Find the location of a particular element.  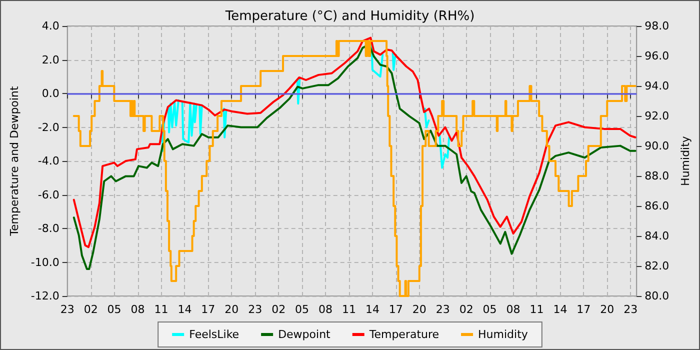

y2-tick-label: 88.0 is located at coordinates (657, 176).